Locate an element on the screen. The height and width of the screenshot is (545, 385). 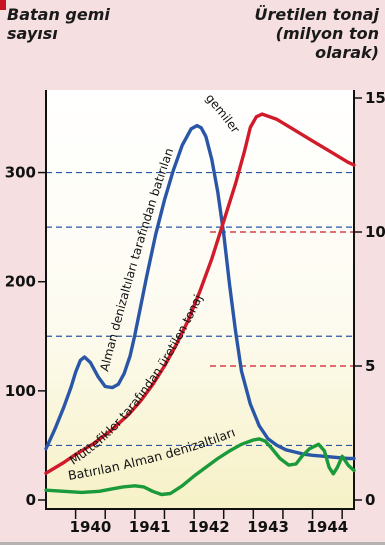
y-right-tick-label: 15 is located at coordinates (375, 98).